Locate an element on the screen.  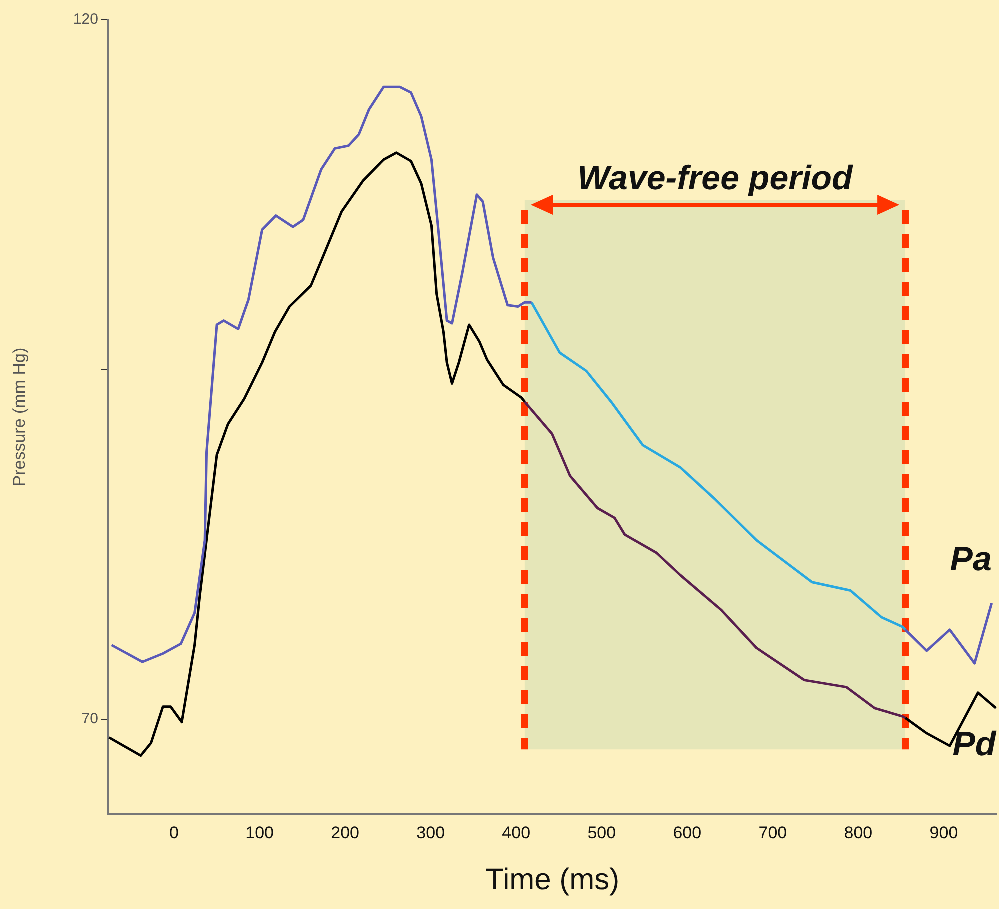
band-label: Wave-free period is located at coordinates (716, 178).